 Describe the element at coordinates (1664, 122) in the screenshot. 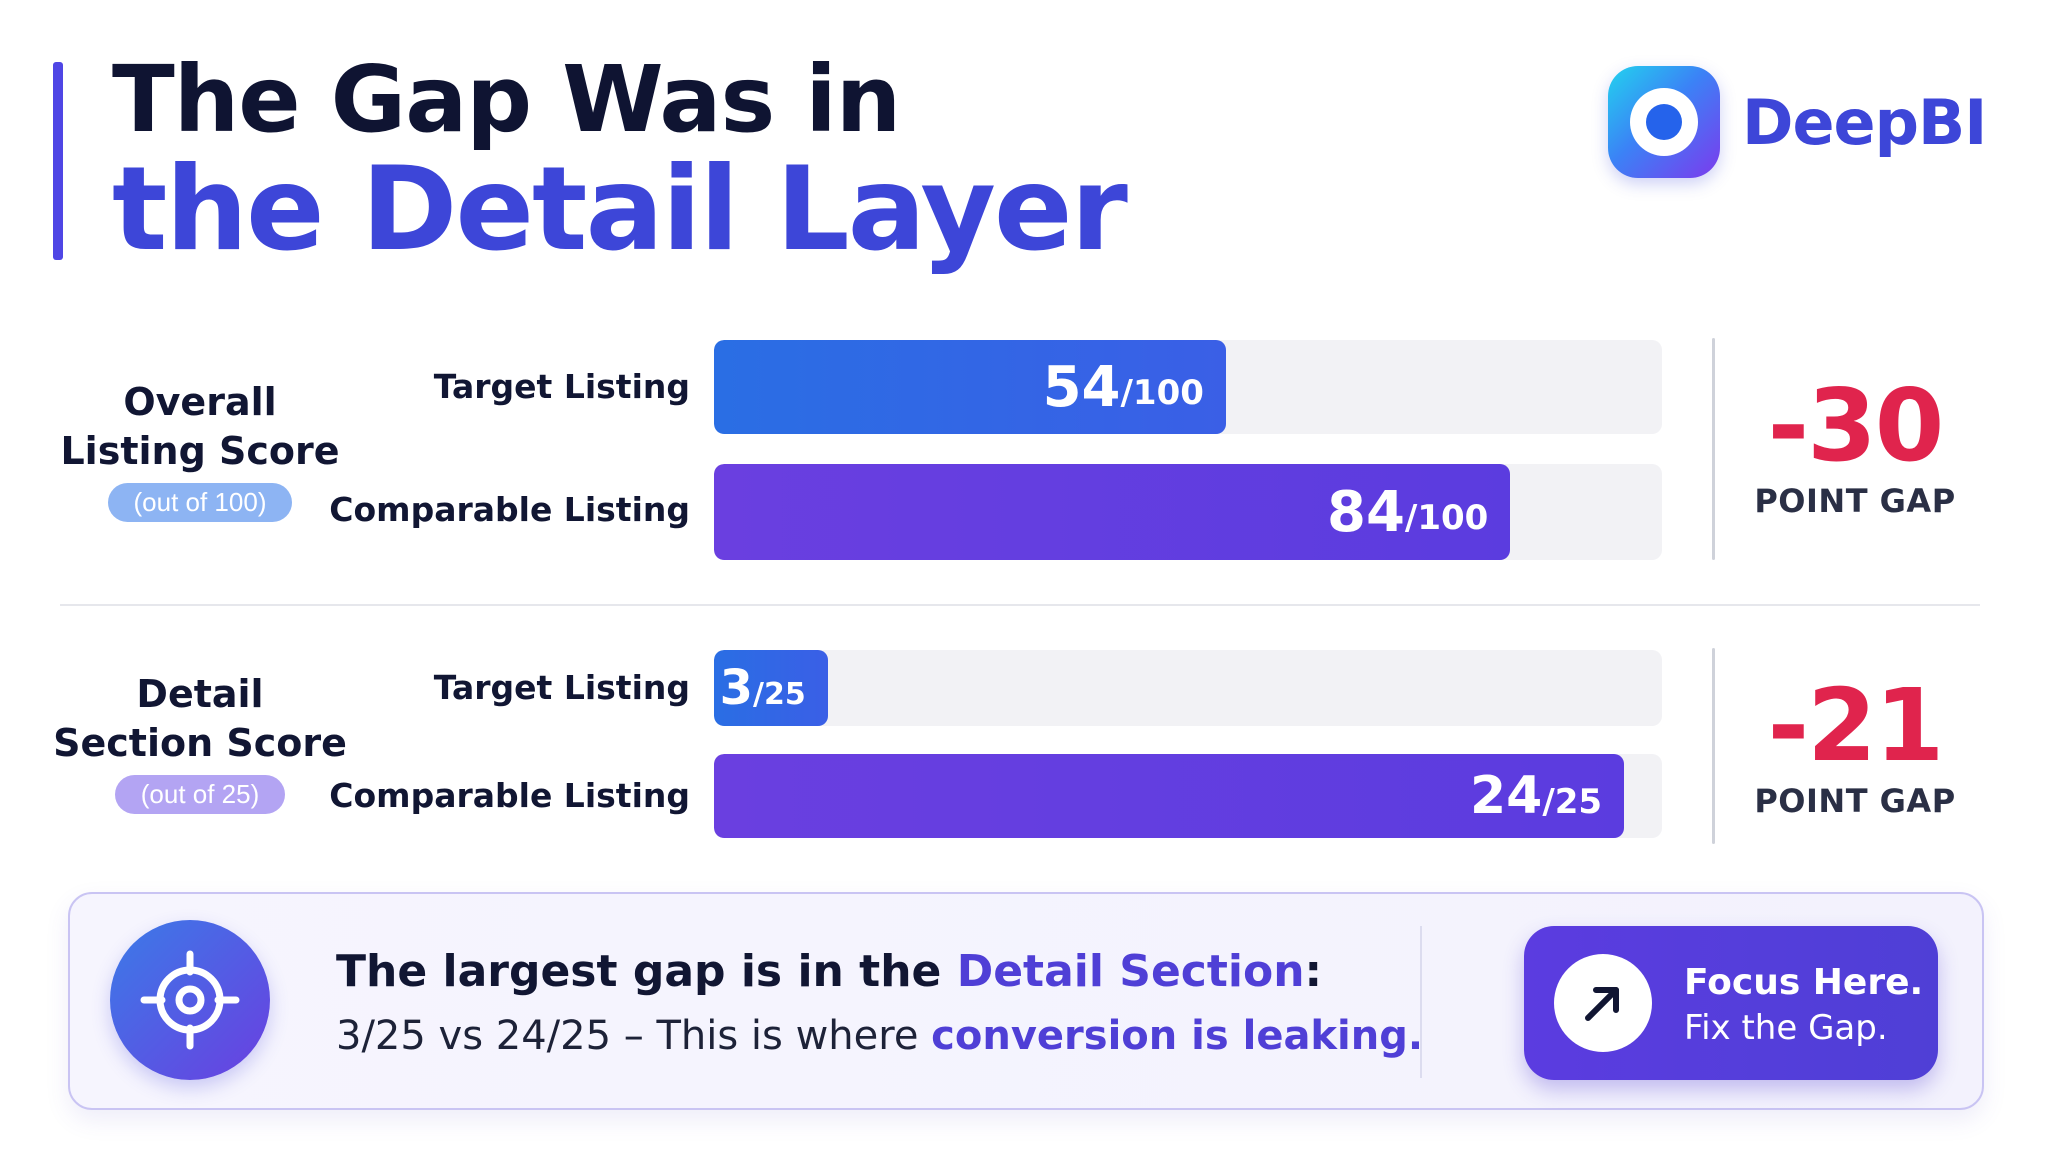

I see `deepbi-logo-icon` at that location.